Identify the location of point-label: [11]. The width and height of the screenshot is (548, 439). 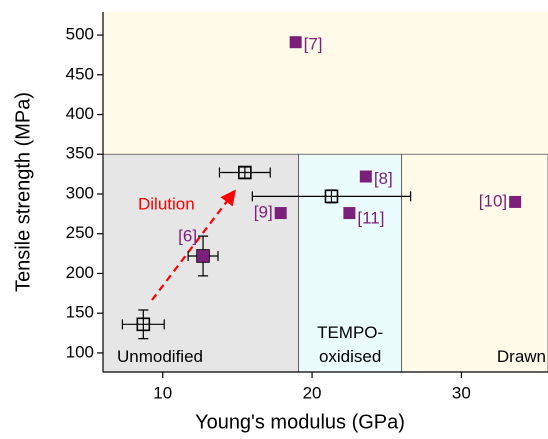
(370, 218).